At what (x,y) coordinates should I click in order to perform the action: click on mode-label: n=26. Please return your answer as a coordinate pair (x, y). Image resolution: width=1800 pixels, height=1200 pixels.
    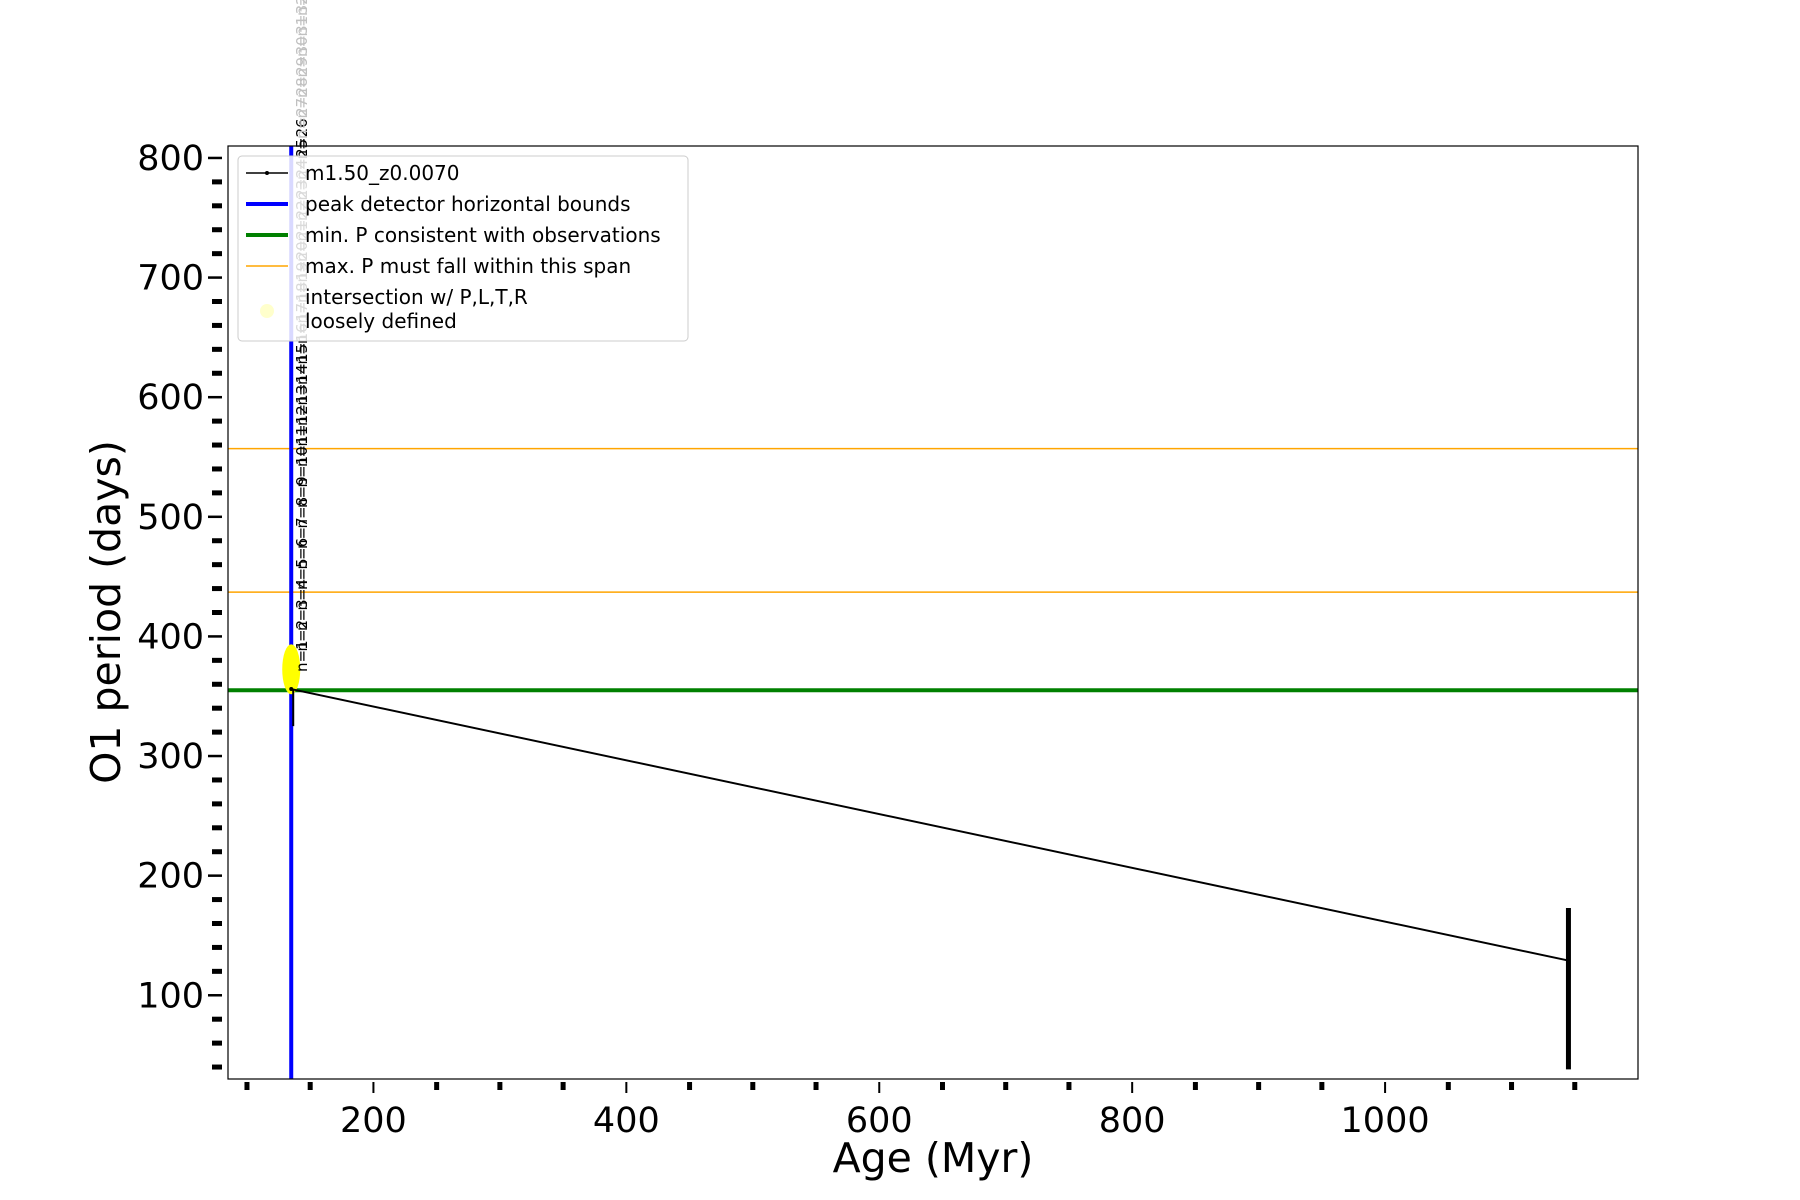
    Looking at the image, I should click on (302, 138).